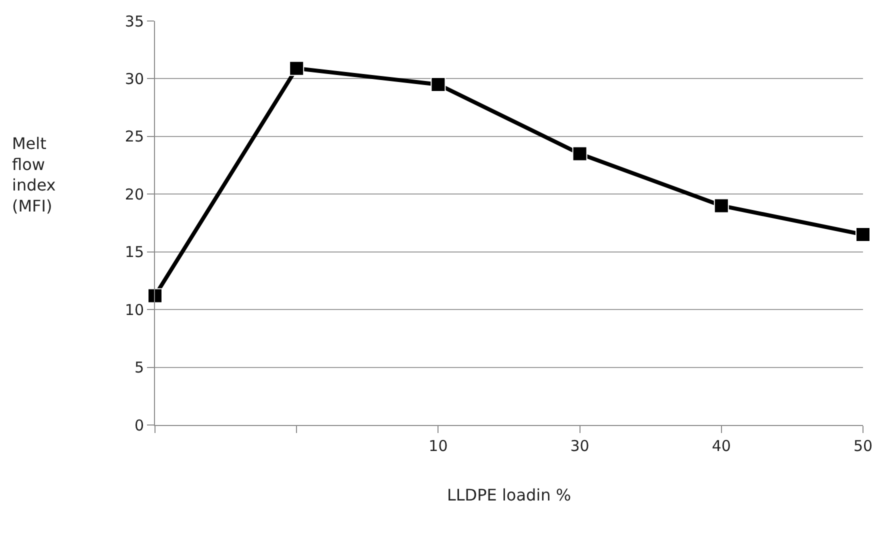 The width and height of the screenshot is (885, 534). I want to click on y-tick-label: 5, so click(139, 367).